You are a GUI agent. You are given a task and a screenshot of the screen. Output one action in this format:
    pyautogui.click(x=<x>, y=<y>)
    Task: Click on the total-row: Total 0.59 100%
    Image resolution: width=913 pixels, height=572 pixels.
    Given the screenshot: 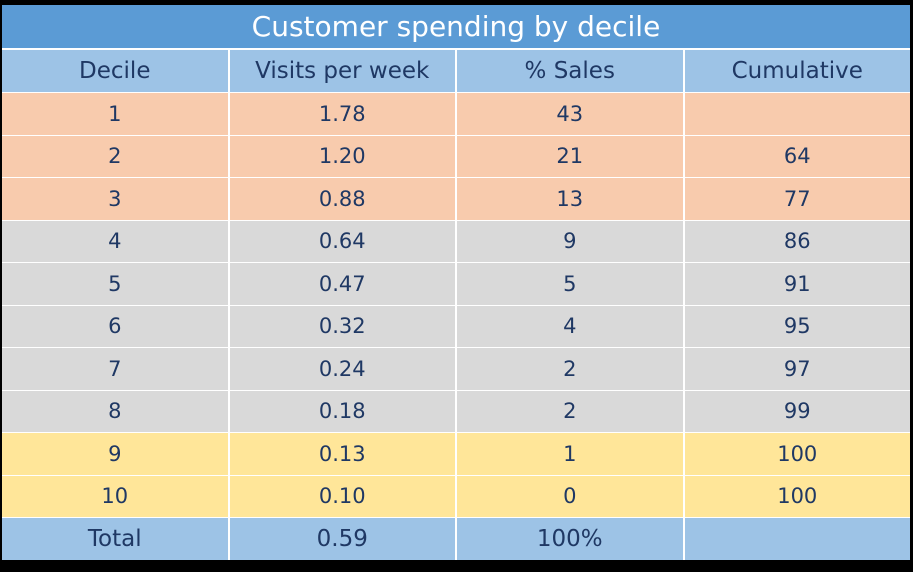 What is the action you would take?
    pyautogui.click(x=456, y=539)
    